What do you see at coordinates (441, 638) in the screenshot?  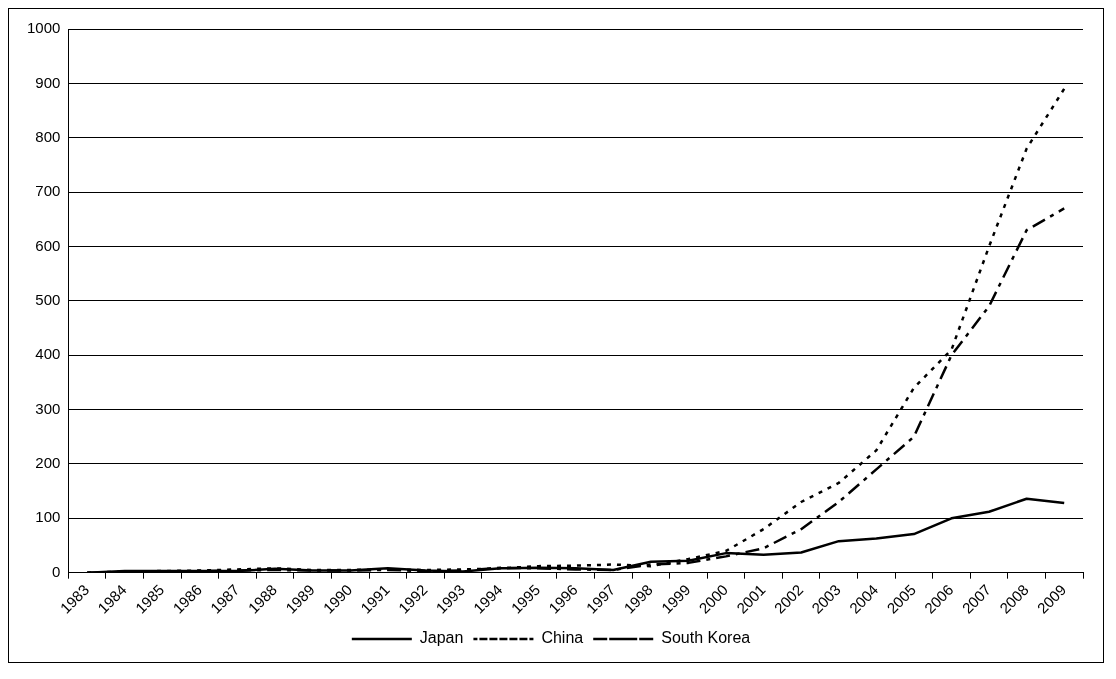 I see `legend-label: Japan` at bounding box center [441, 638].